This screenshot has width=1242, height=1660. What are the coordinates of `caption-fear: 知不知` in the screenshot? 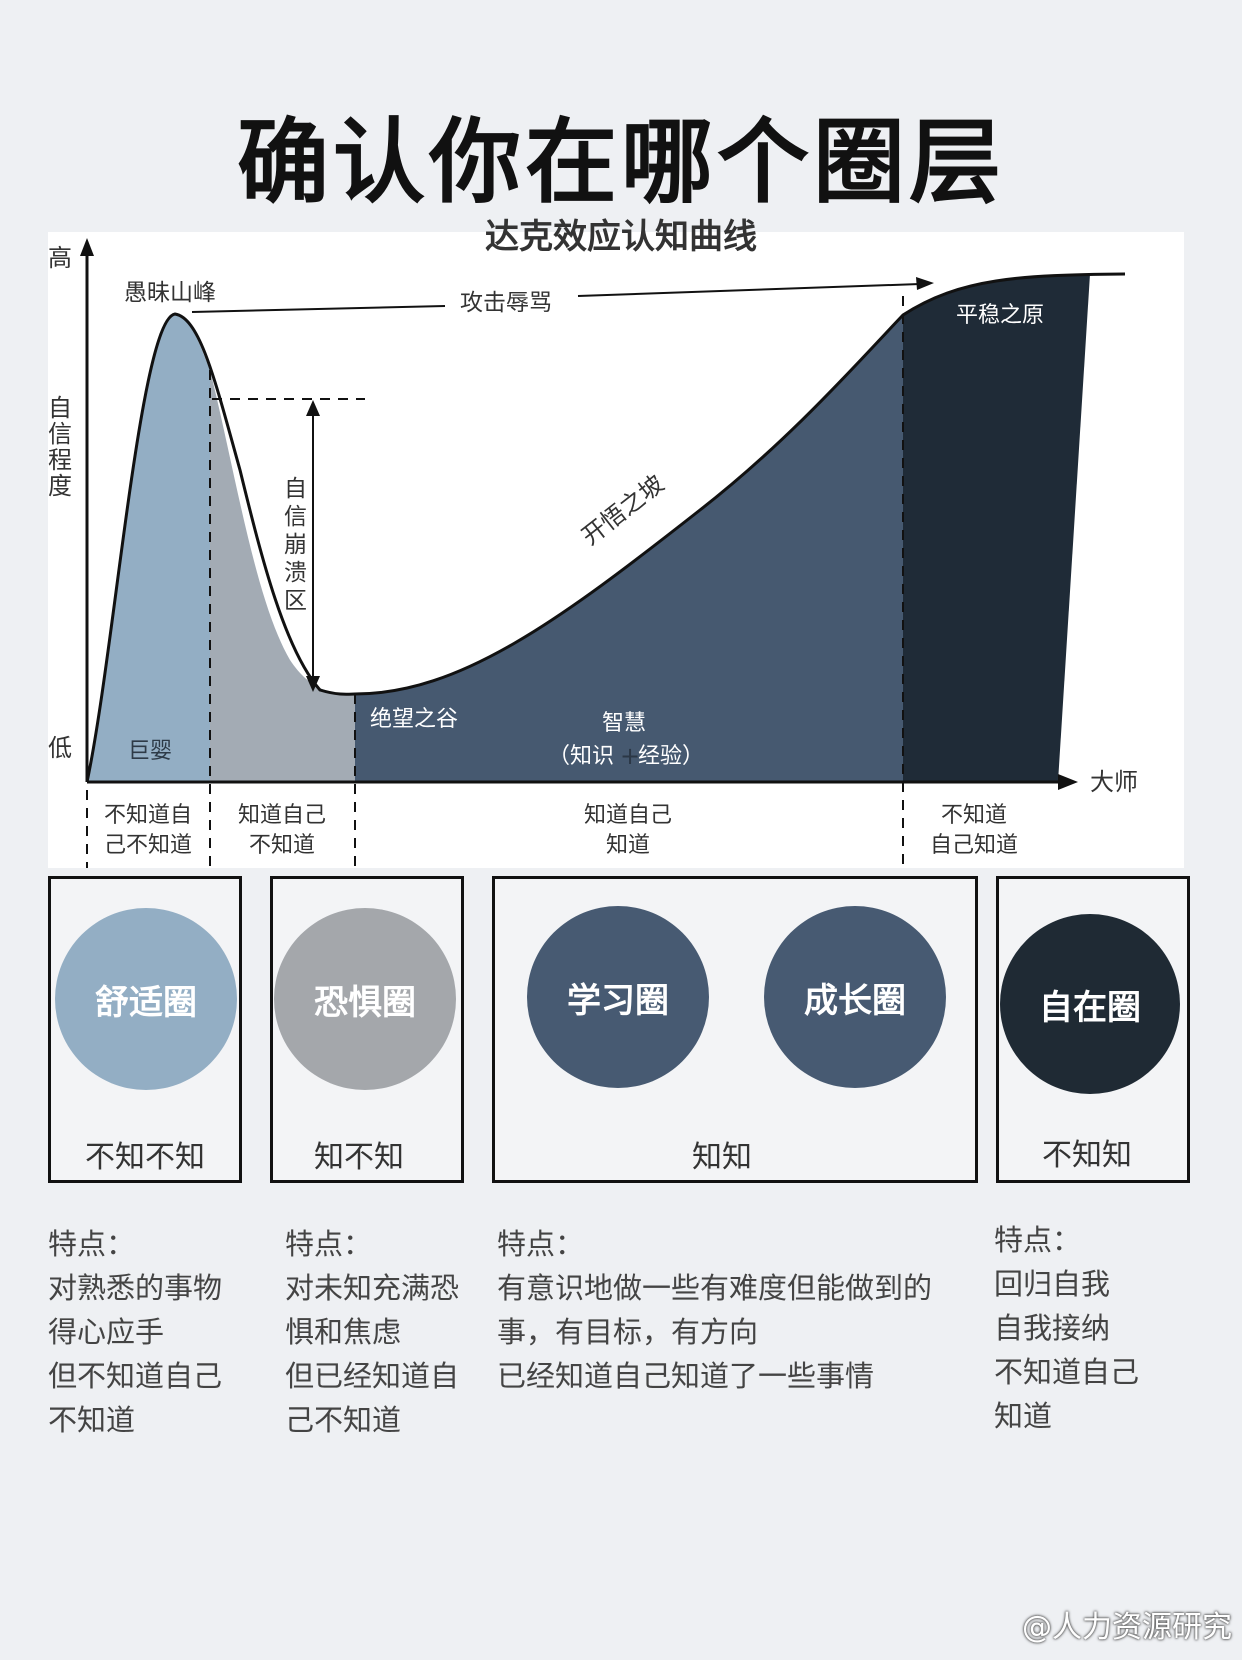 It's located at (359, 1157).